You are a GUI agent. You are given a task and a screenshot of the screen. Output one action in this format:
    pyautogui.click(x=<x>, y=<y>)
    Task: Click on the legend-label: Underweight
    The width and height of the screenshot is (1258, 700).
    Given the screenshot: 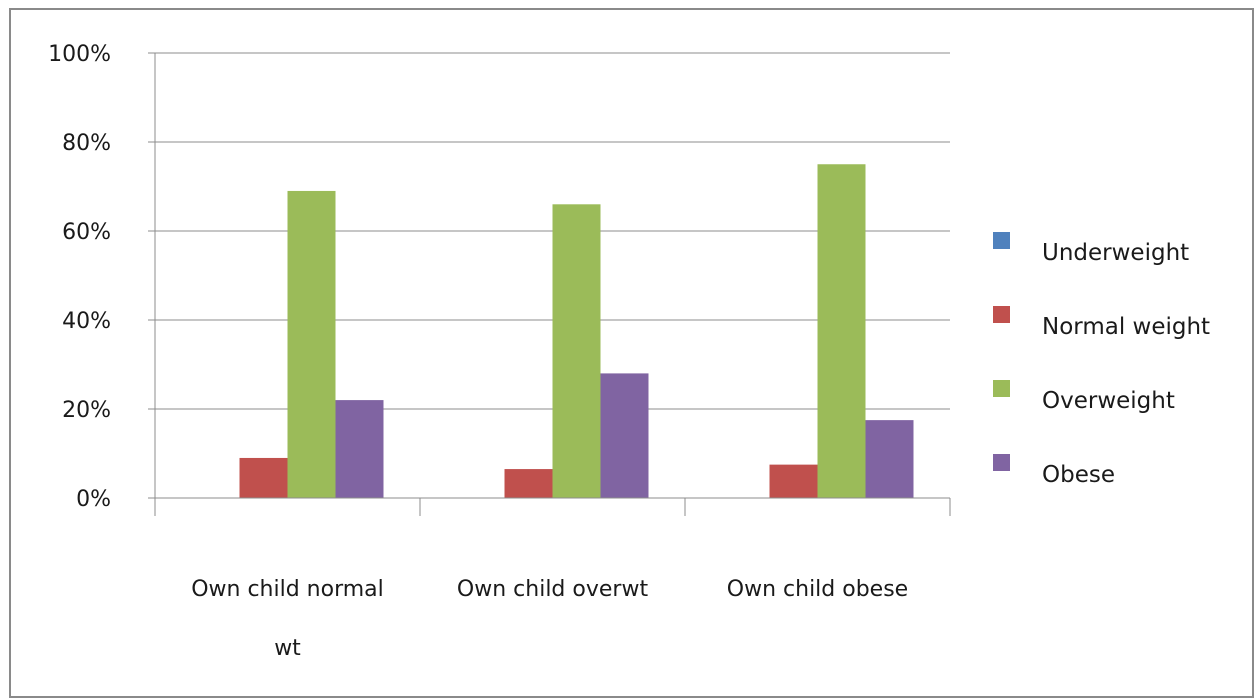 What is the action you would take?
    pyautogui.click(x=1115, y=253)
    